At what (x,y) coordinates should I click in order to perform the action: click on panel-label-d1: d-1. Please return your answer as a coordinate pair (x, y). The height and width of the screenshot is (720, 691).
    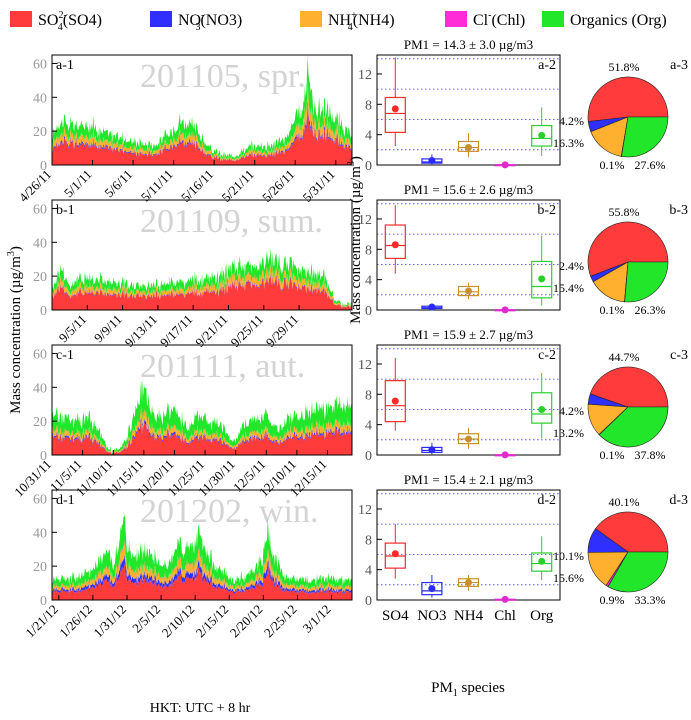
    Looking at the image, I should click on (65, 500).